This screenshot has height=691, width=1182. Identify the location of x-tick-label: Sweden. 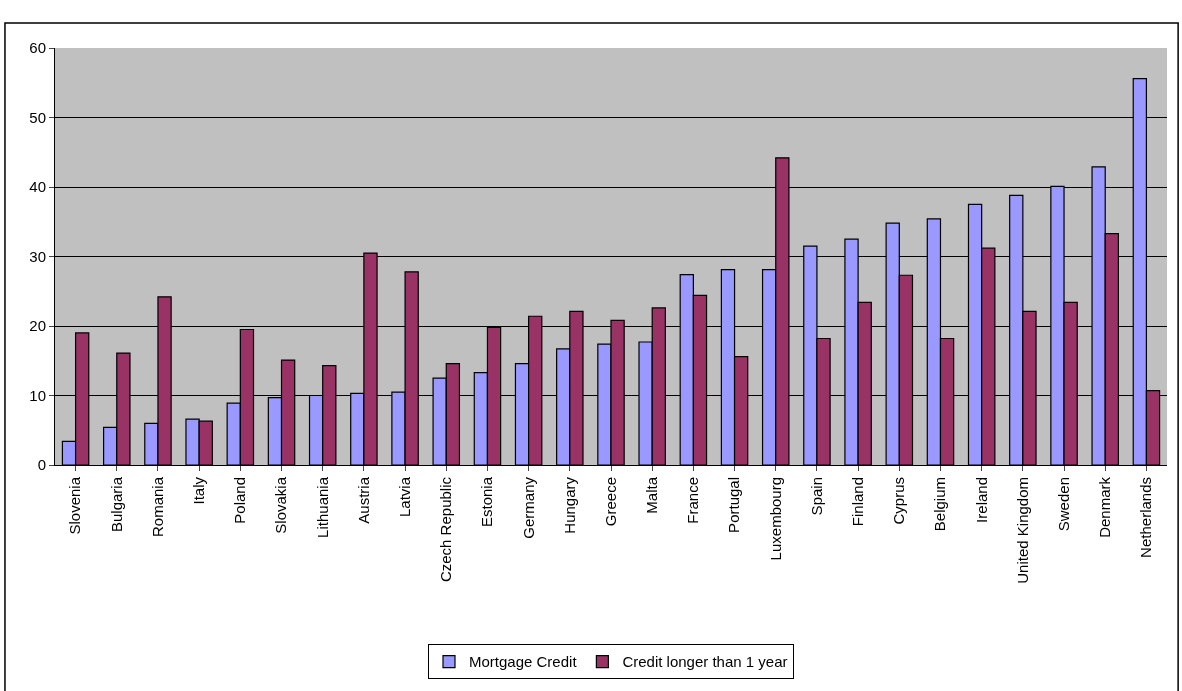
(1063, 504).